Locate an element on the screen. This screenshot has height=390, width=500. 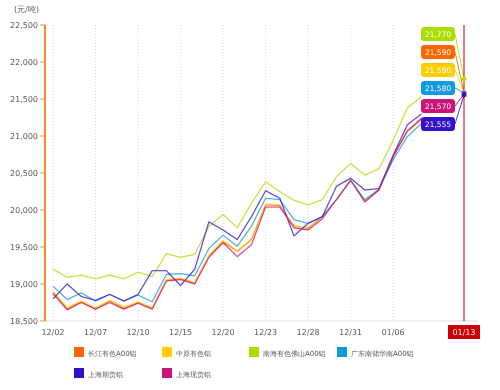
y-tick-label: 21,500 is located at coordinates (24, 99).